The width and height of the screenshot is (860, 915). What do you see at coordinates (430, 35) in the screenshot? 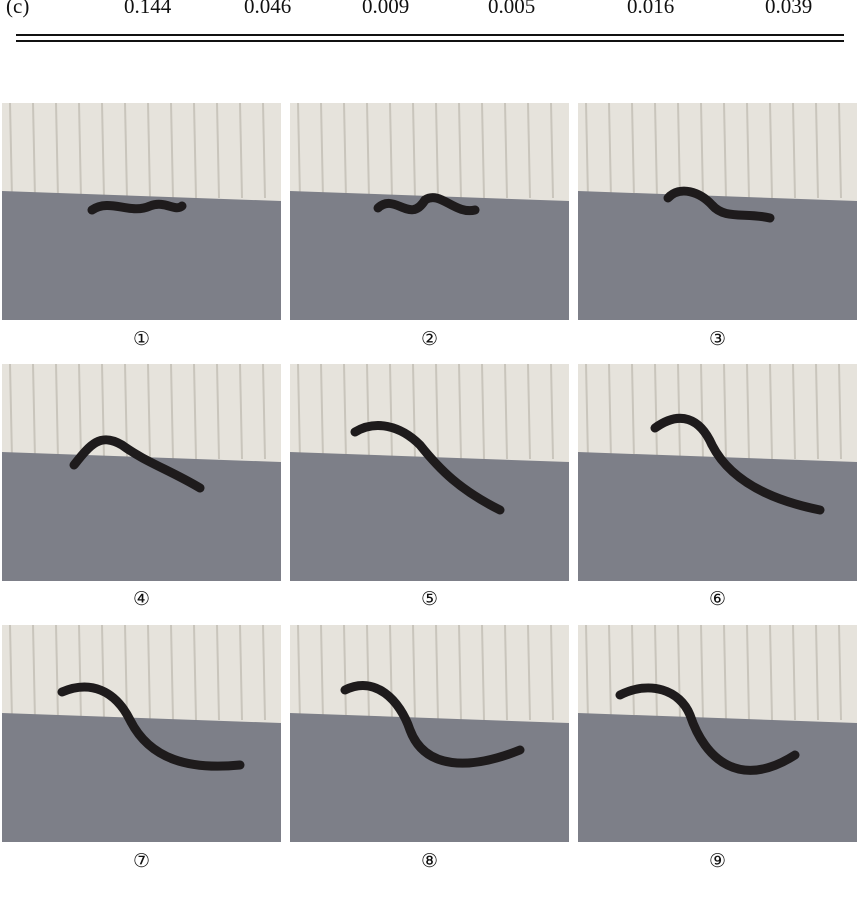
I see `table-bottom-rule` at bounding box center [430, 35].